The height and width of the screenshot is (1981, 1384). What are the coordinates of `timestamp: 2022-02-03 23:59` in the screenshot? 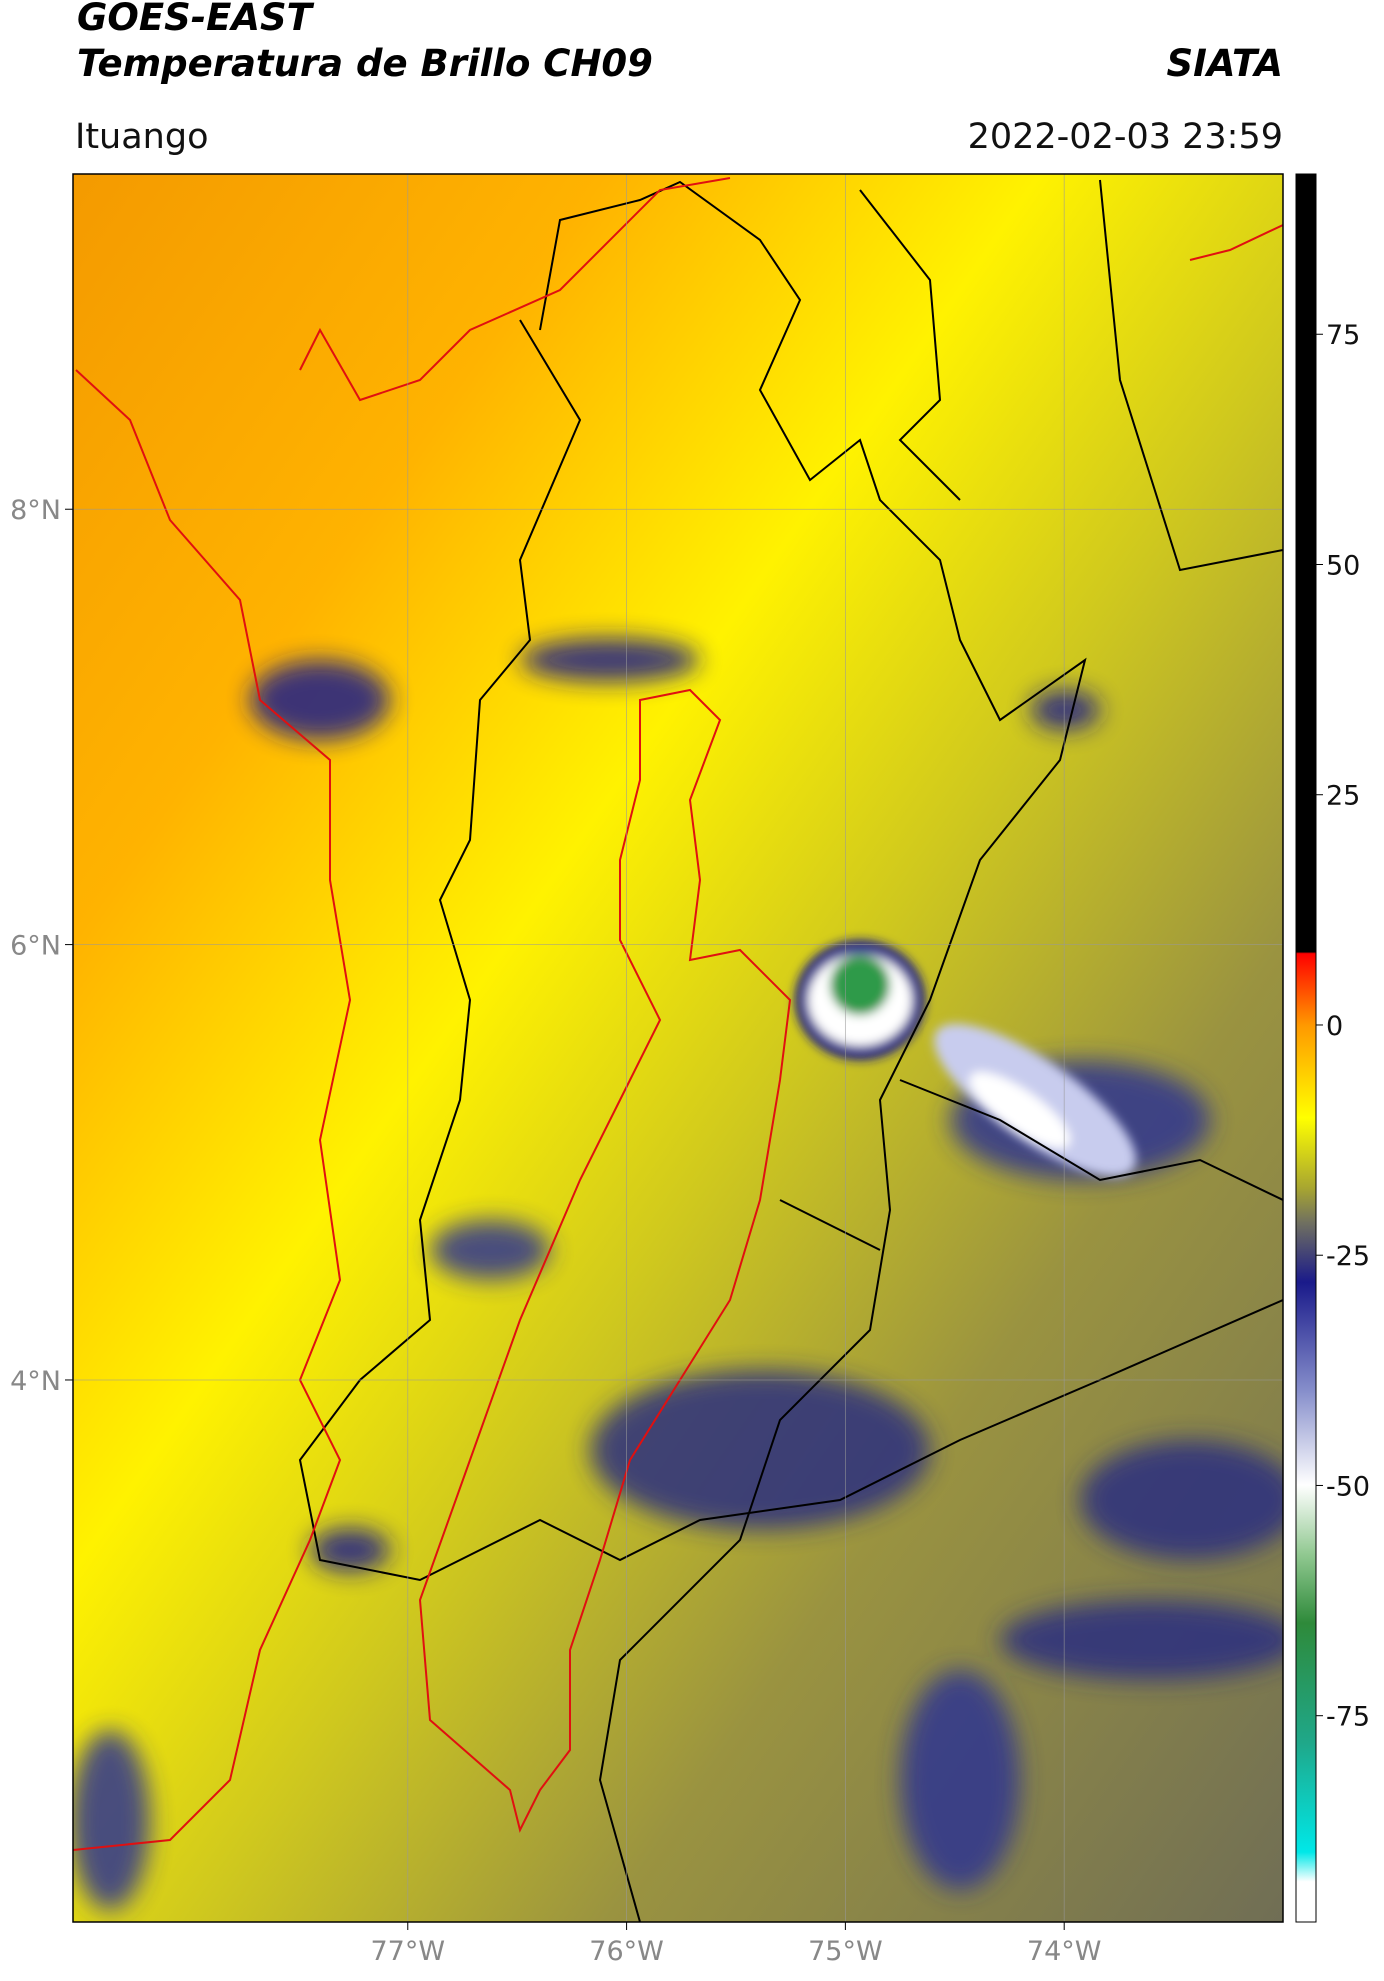 It's located at (1125, 137).